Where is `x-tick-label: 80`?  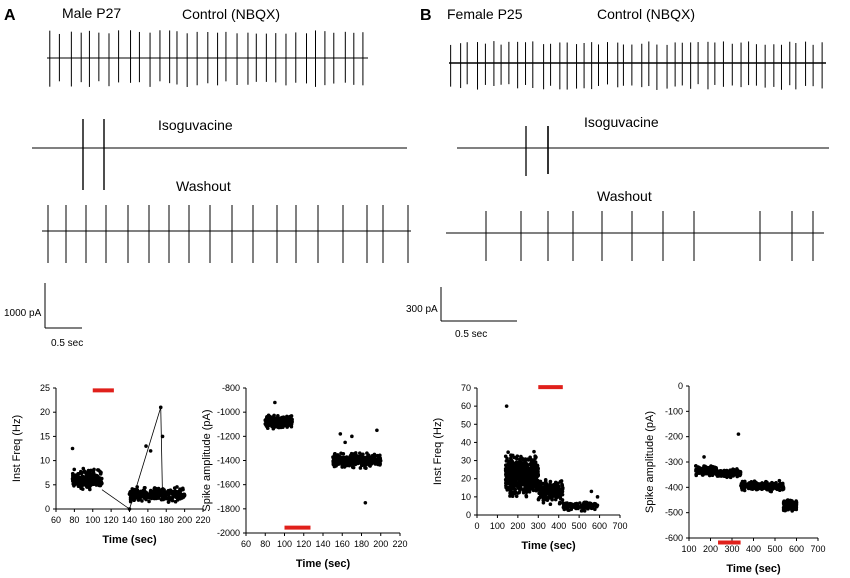 x-tick-label: 80 is located at coordinates (74, 520).